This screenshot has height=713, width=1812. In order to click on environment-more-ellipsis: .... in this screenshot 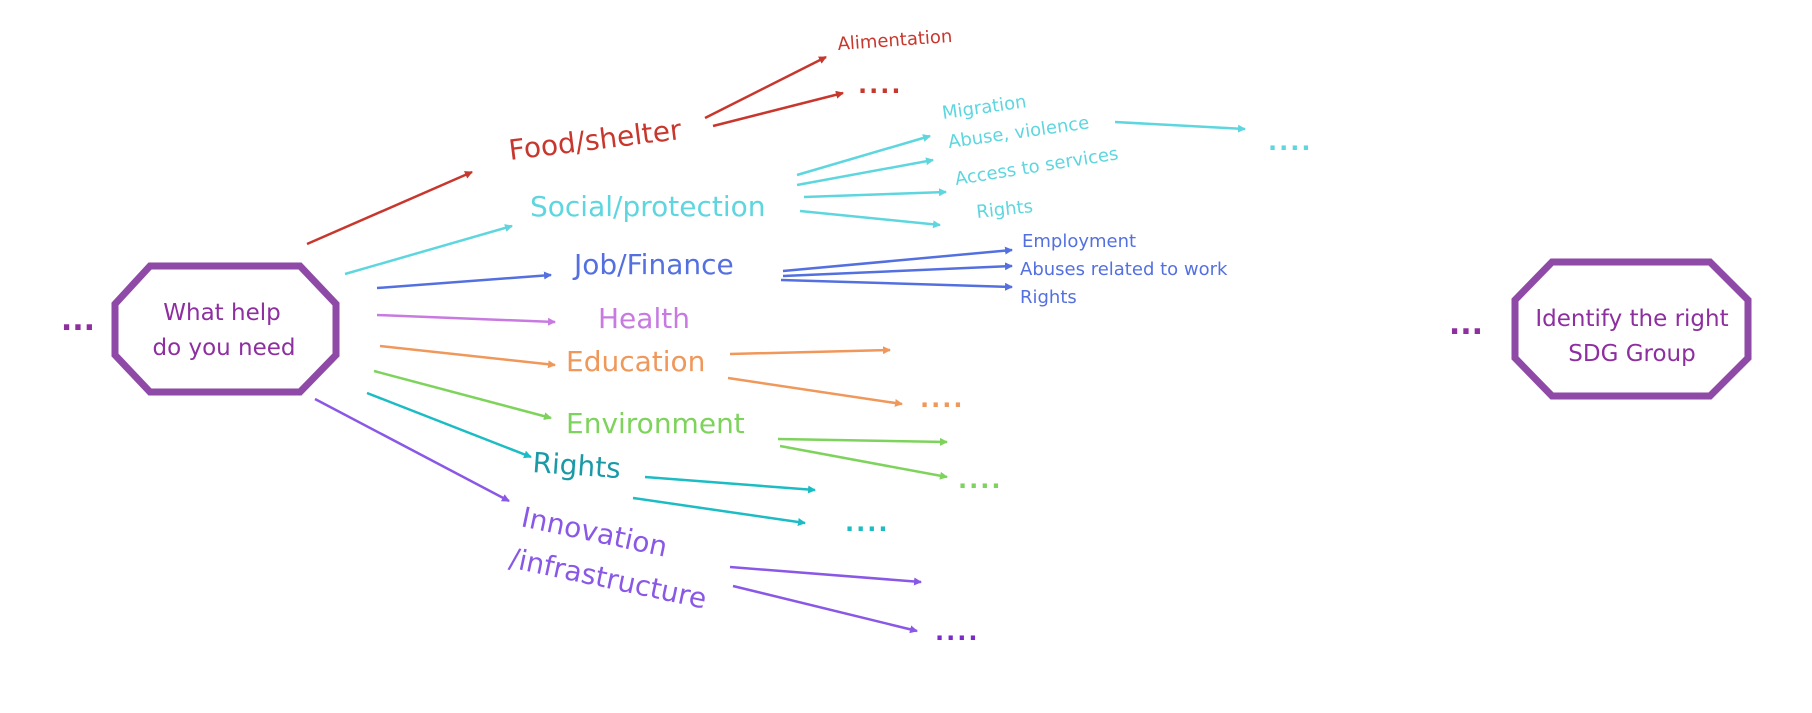, I will do `click(980, 480)`.